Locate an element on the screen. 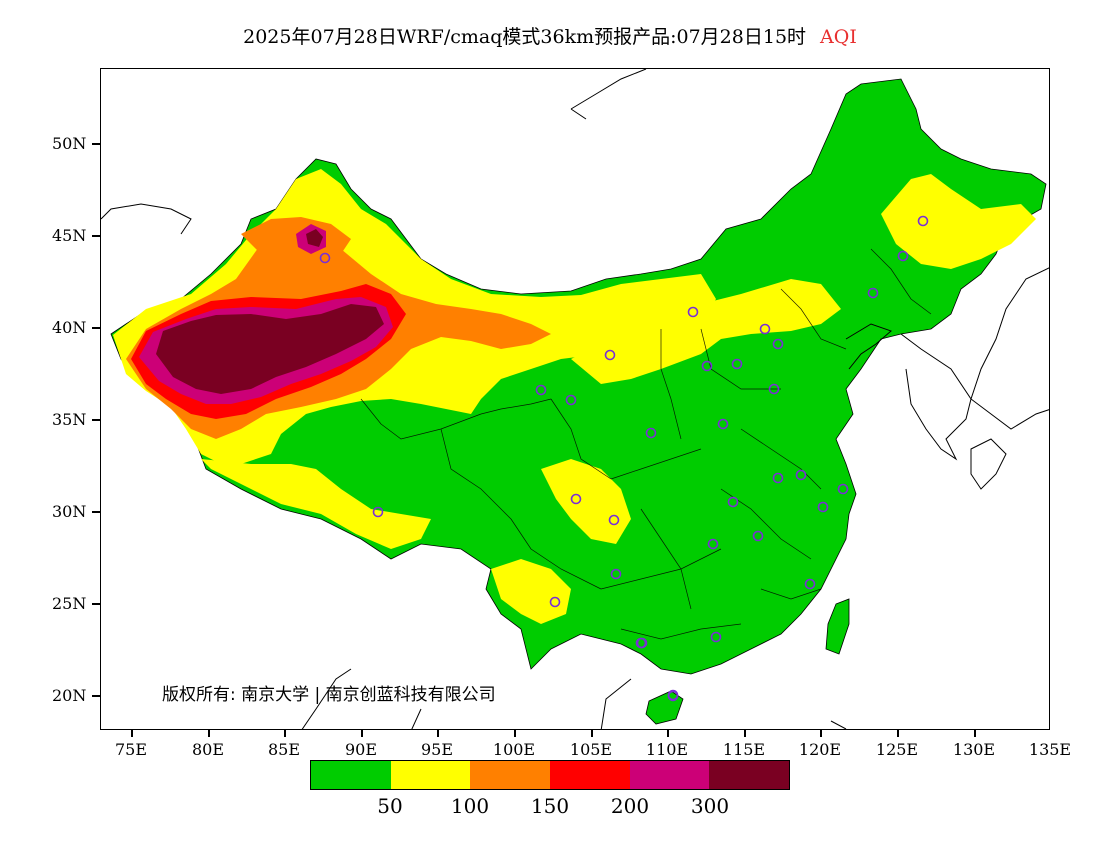  lat-label-40n: 40N is located at coordinates (69, 327).